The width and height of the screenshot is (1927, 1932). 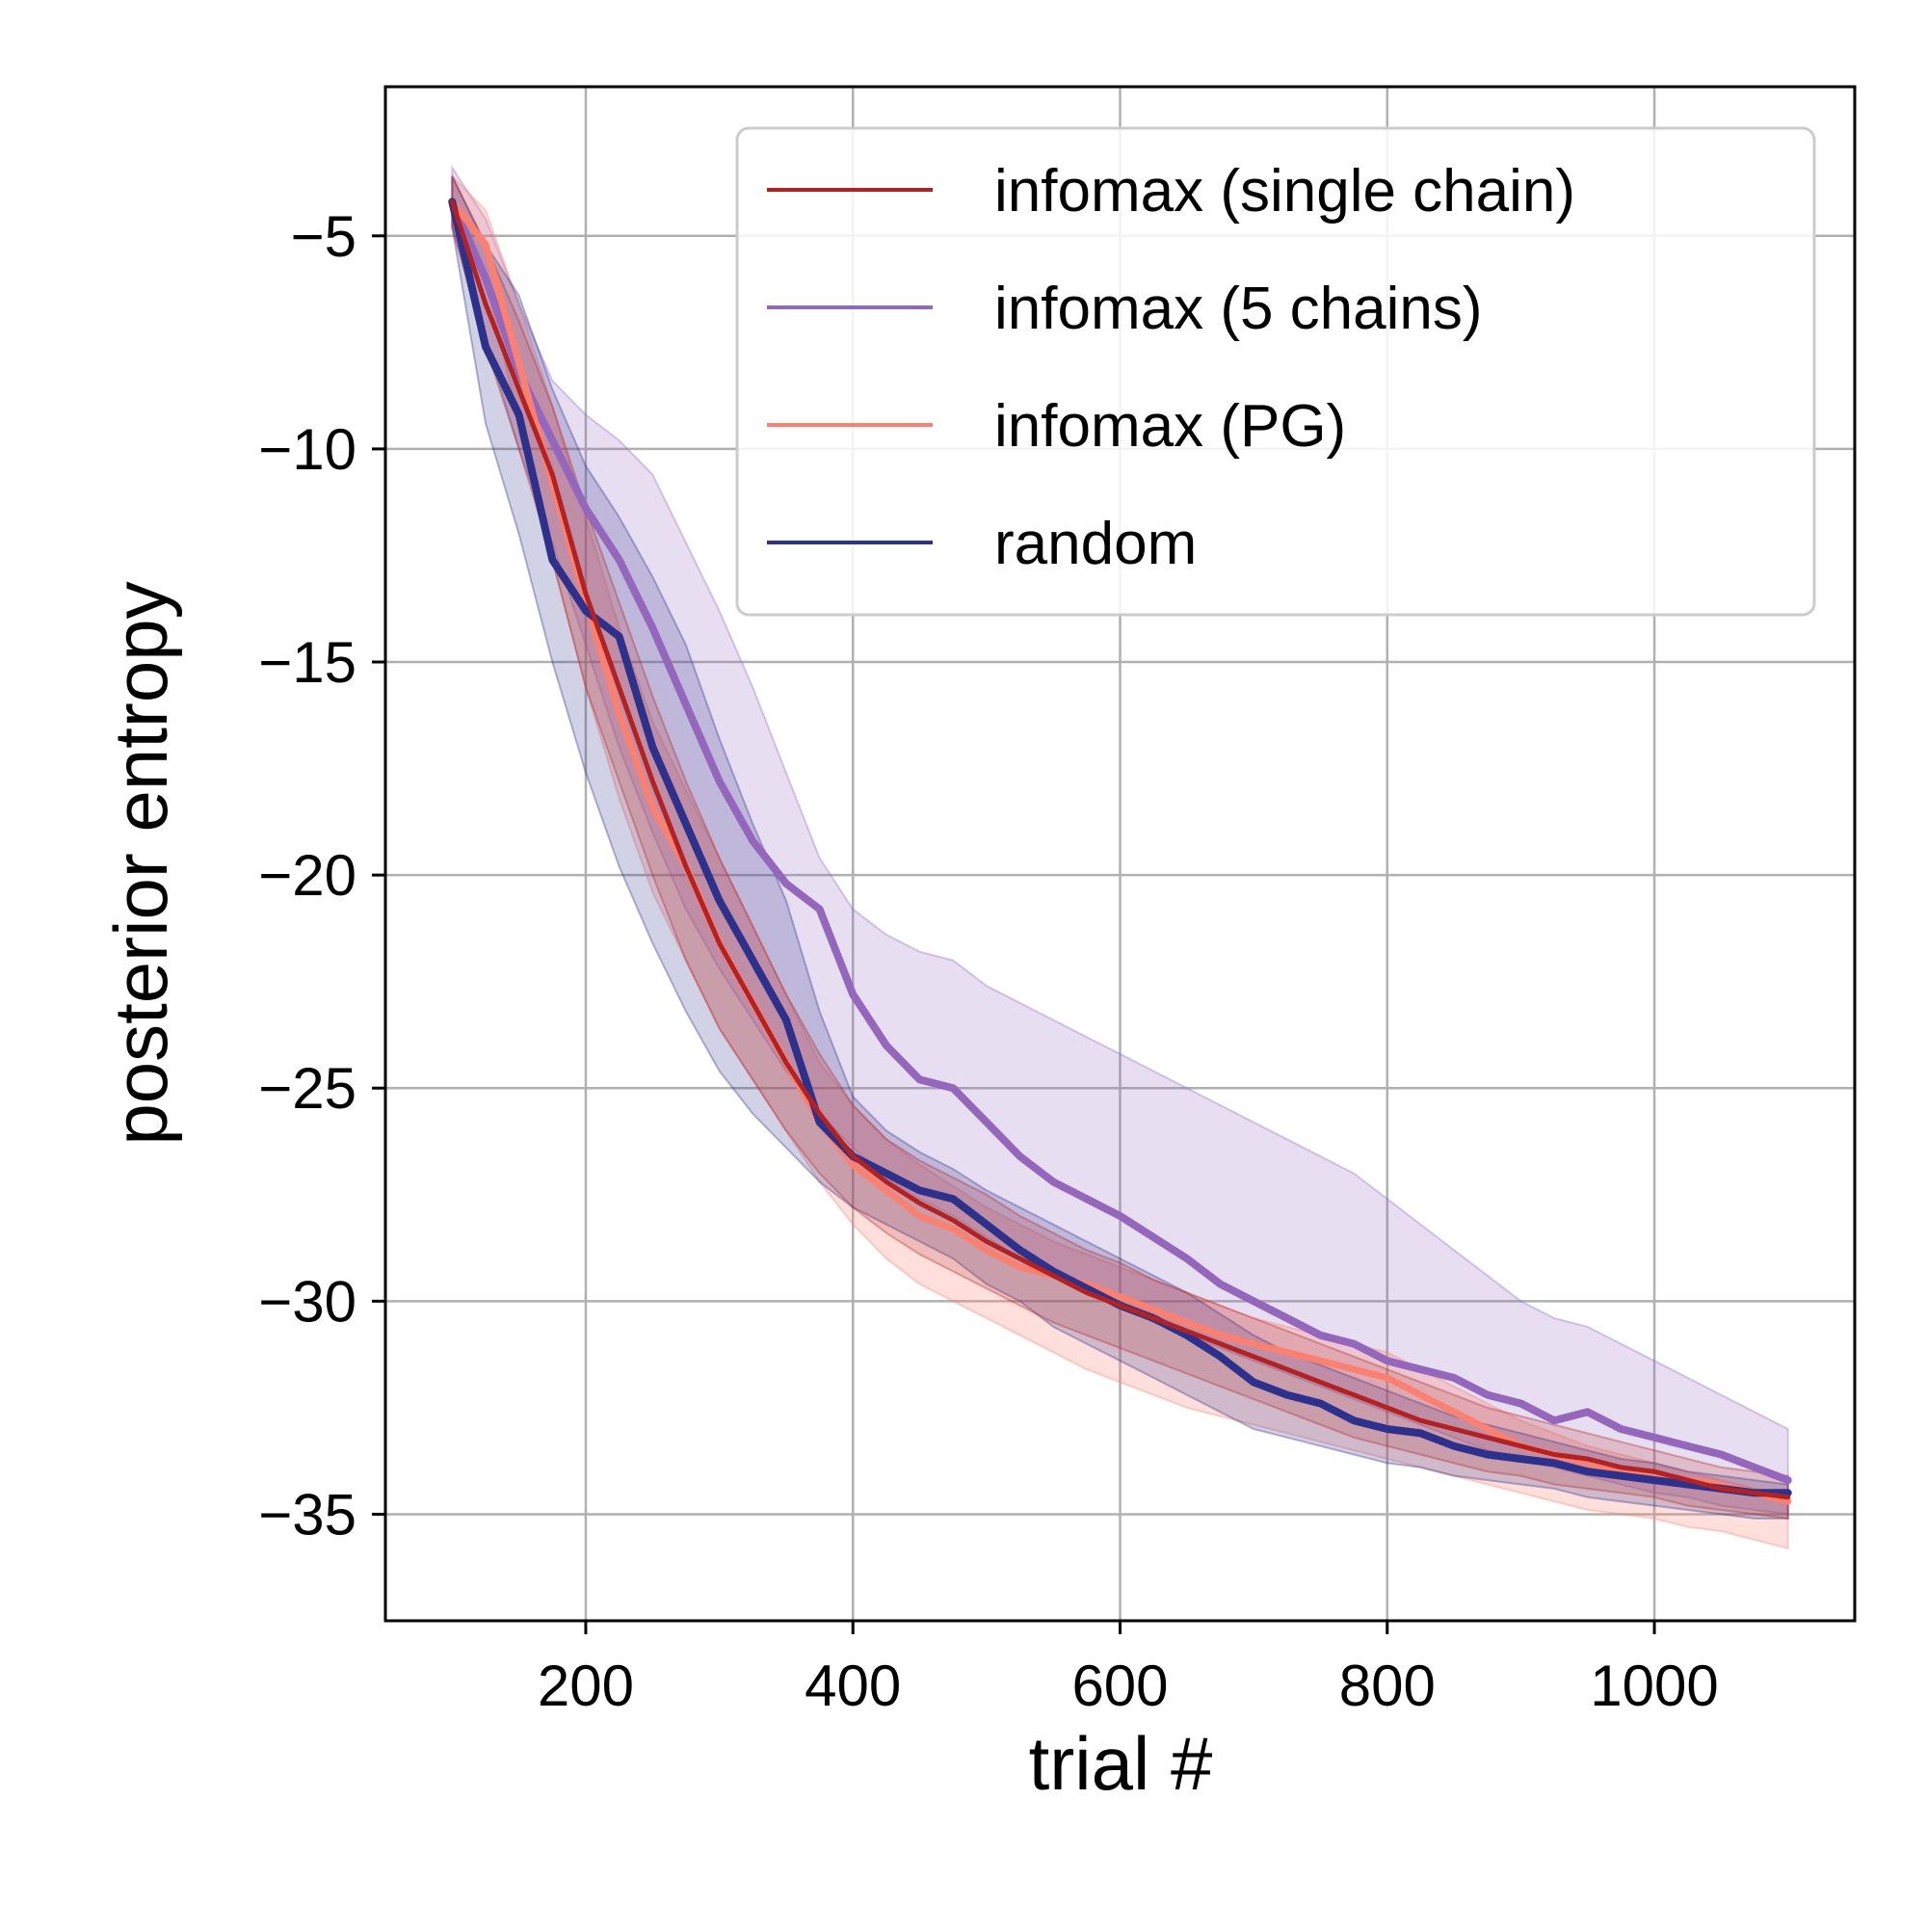 What do you see at coordinates (1387, 1686) in the screenshot?
I see `x-tick-label: 800` at bounding box center [1387, 1686].